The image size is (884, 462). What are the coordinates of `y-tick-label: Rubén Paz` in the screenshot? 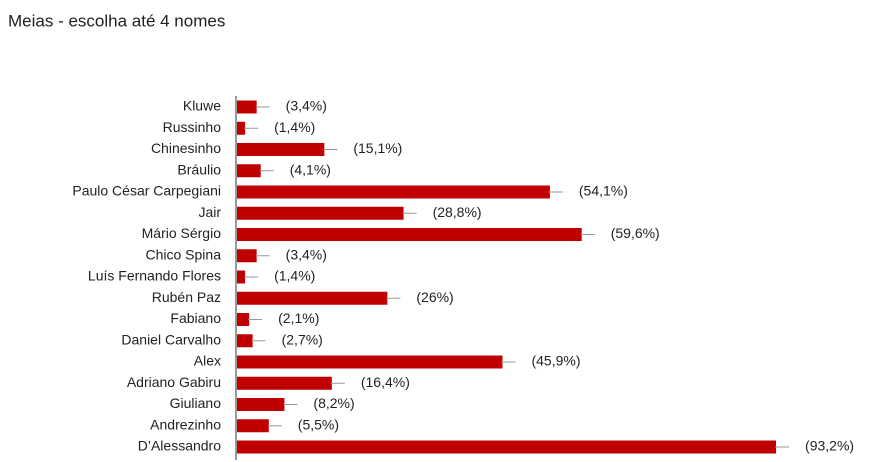 It's located at (186, 297).